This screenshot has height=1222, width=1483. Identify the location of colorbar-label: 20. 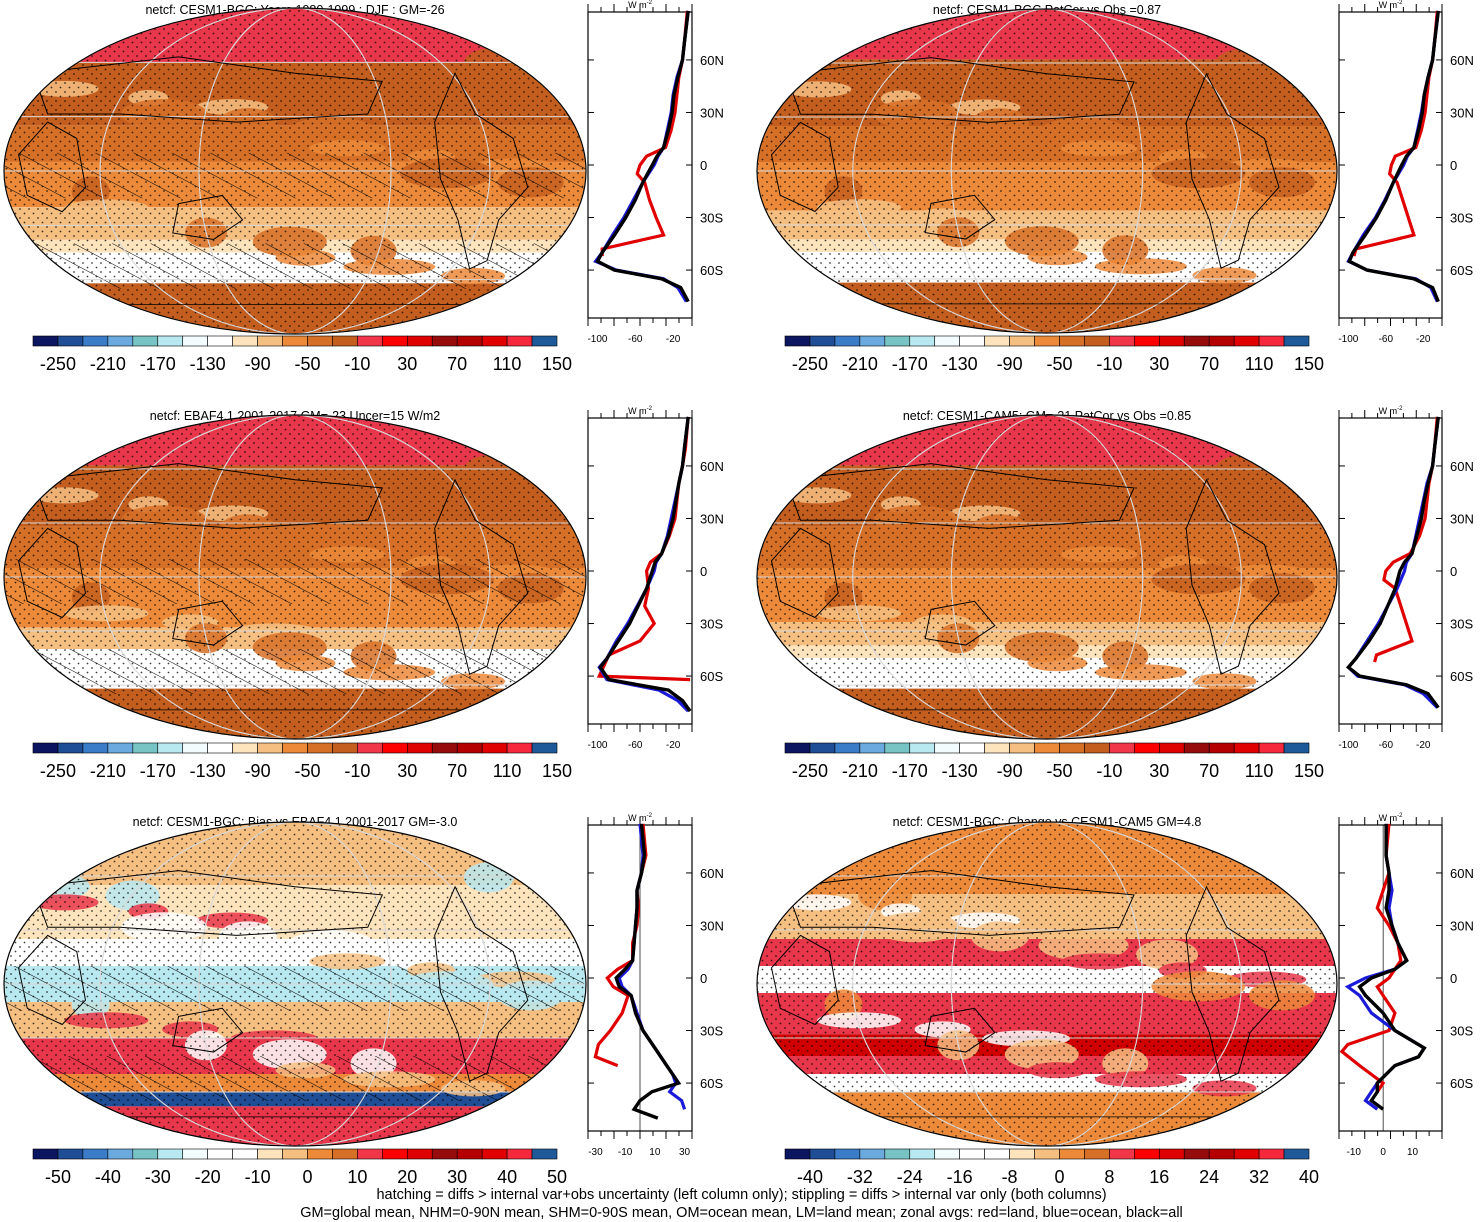
(407, 1177).